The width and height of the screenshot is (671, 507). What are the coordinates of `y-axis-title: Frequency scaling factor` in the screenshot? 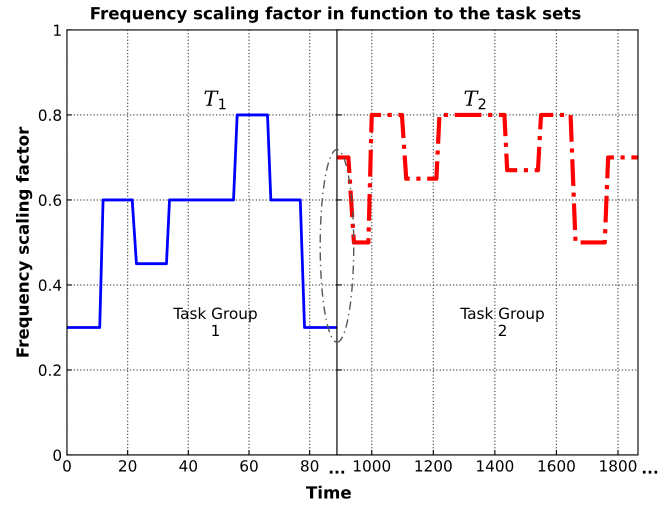 It's located at (24, 241).